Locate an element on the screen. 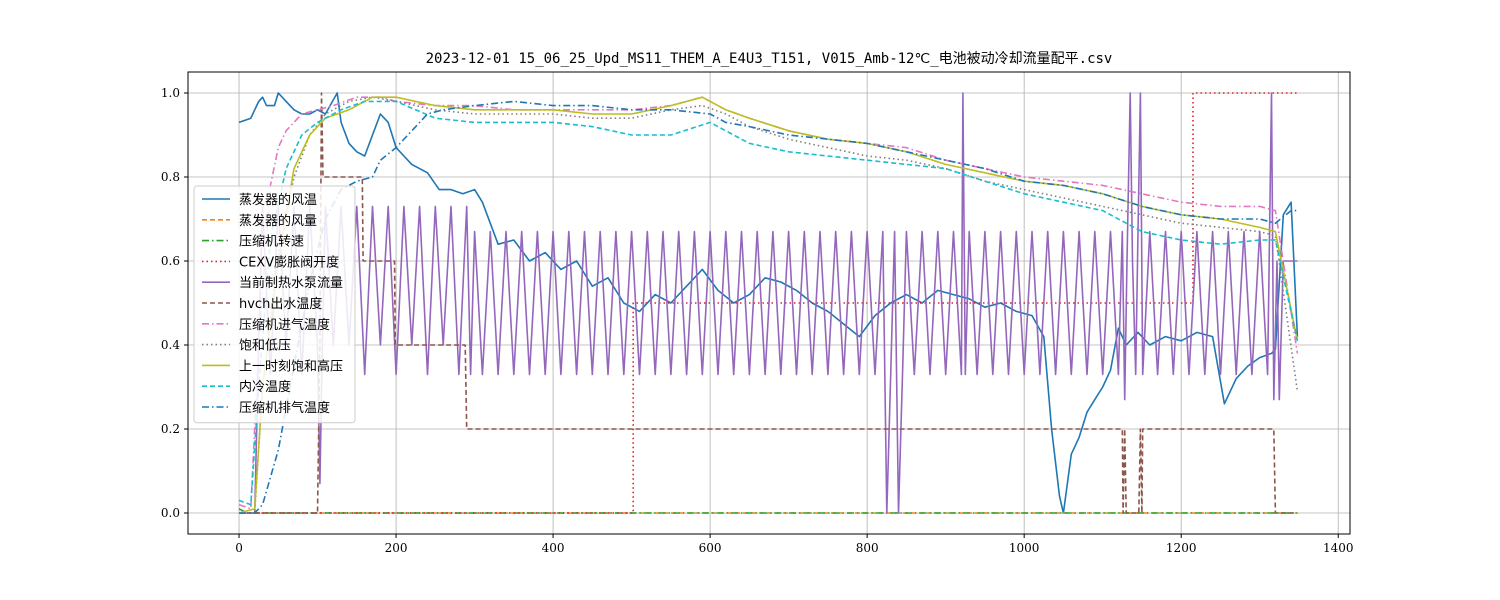 The image size is (1500, 600). x-tick-label: 1200 is located at coordinates (1181, 548).